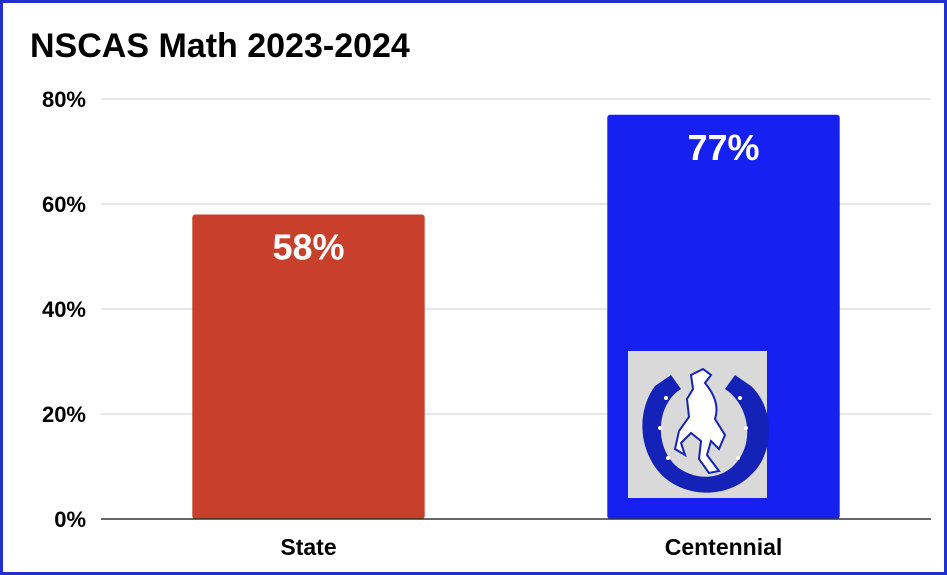 This screenshot has height=575, width=947. Describe the element at coordinates (308, 547) in the screenshot. I see `x-tick-label-state: State` at that location.